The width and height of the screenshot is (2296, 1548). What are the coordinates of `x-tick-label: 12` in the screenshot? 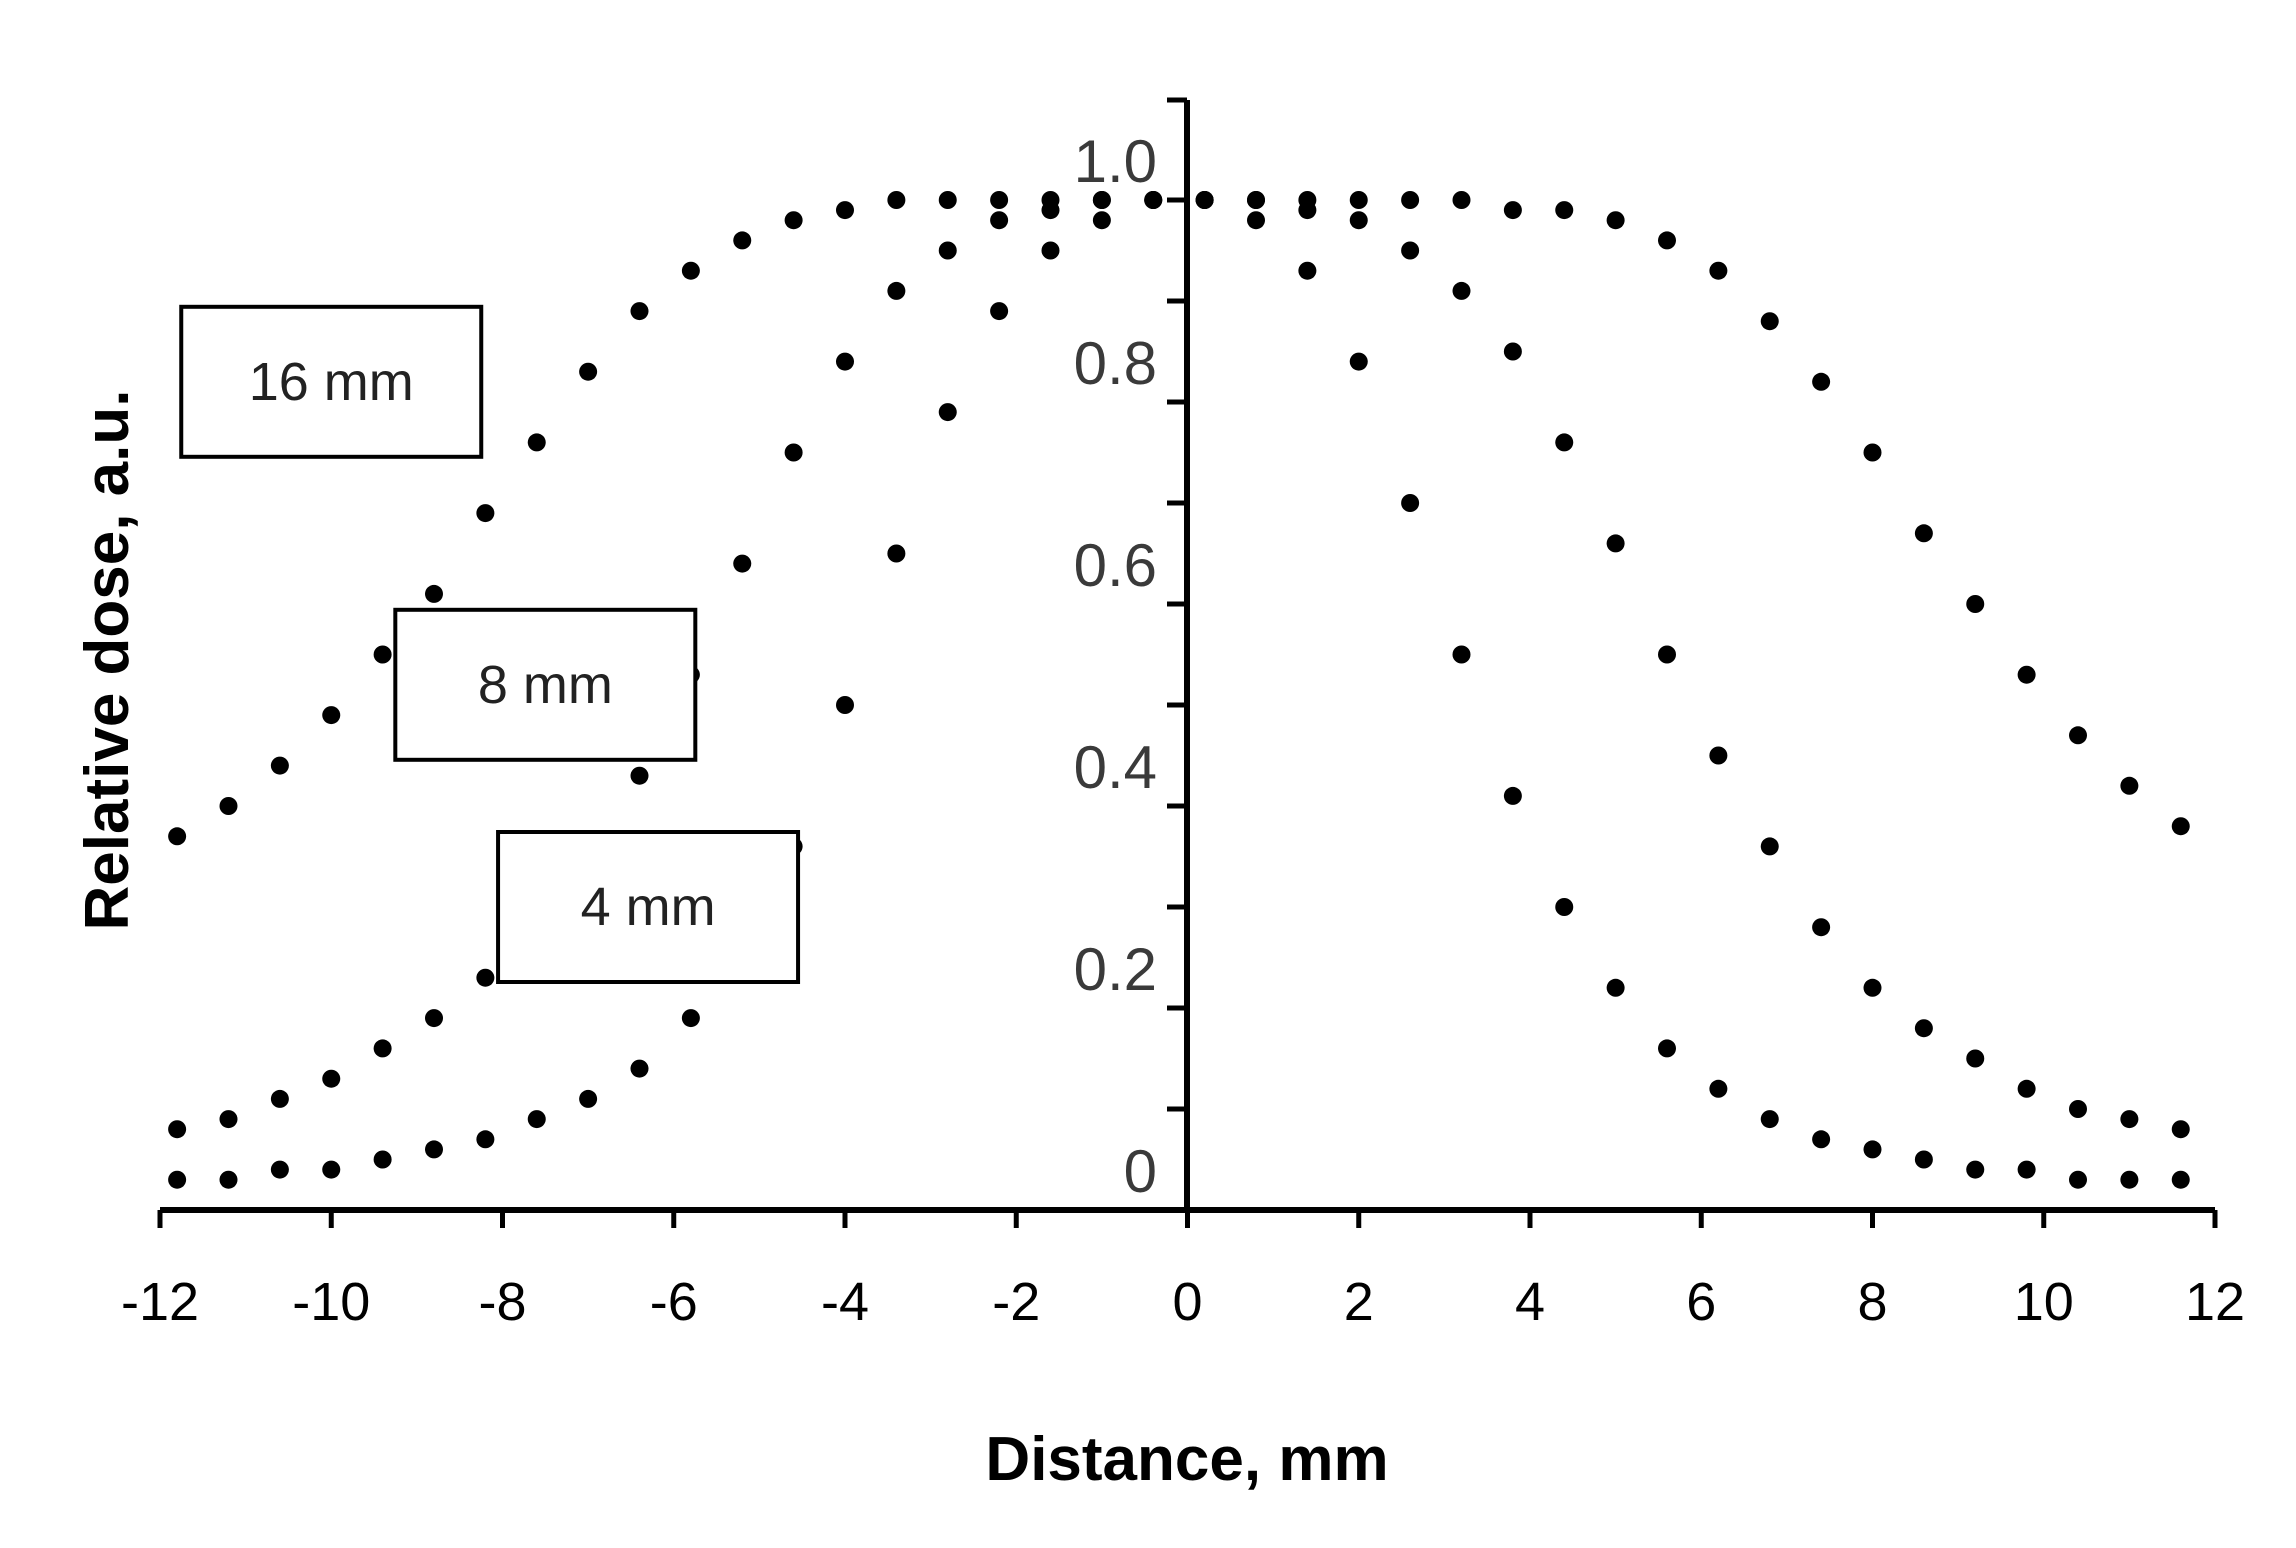 It's located at (2215, 1302).